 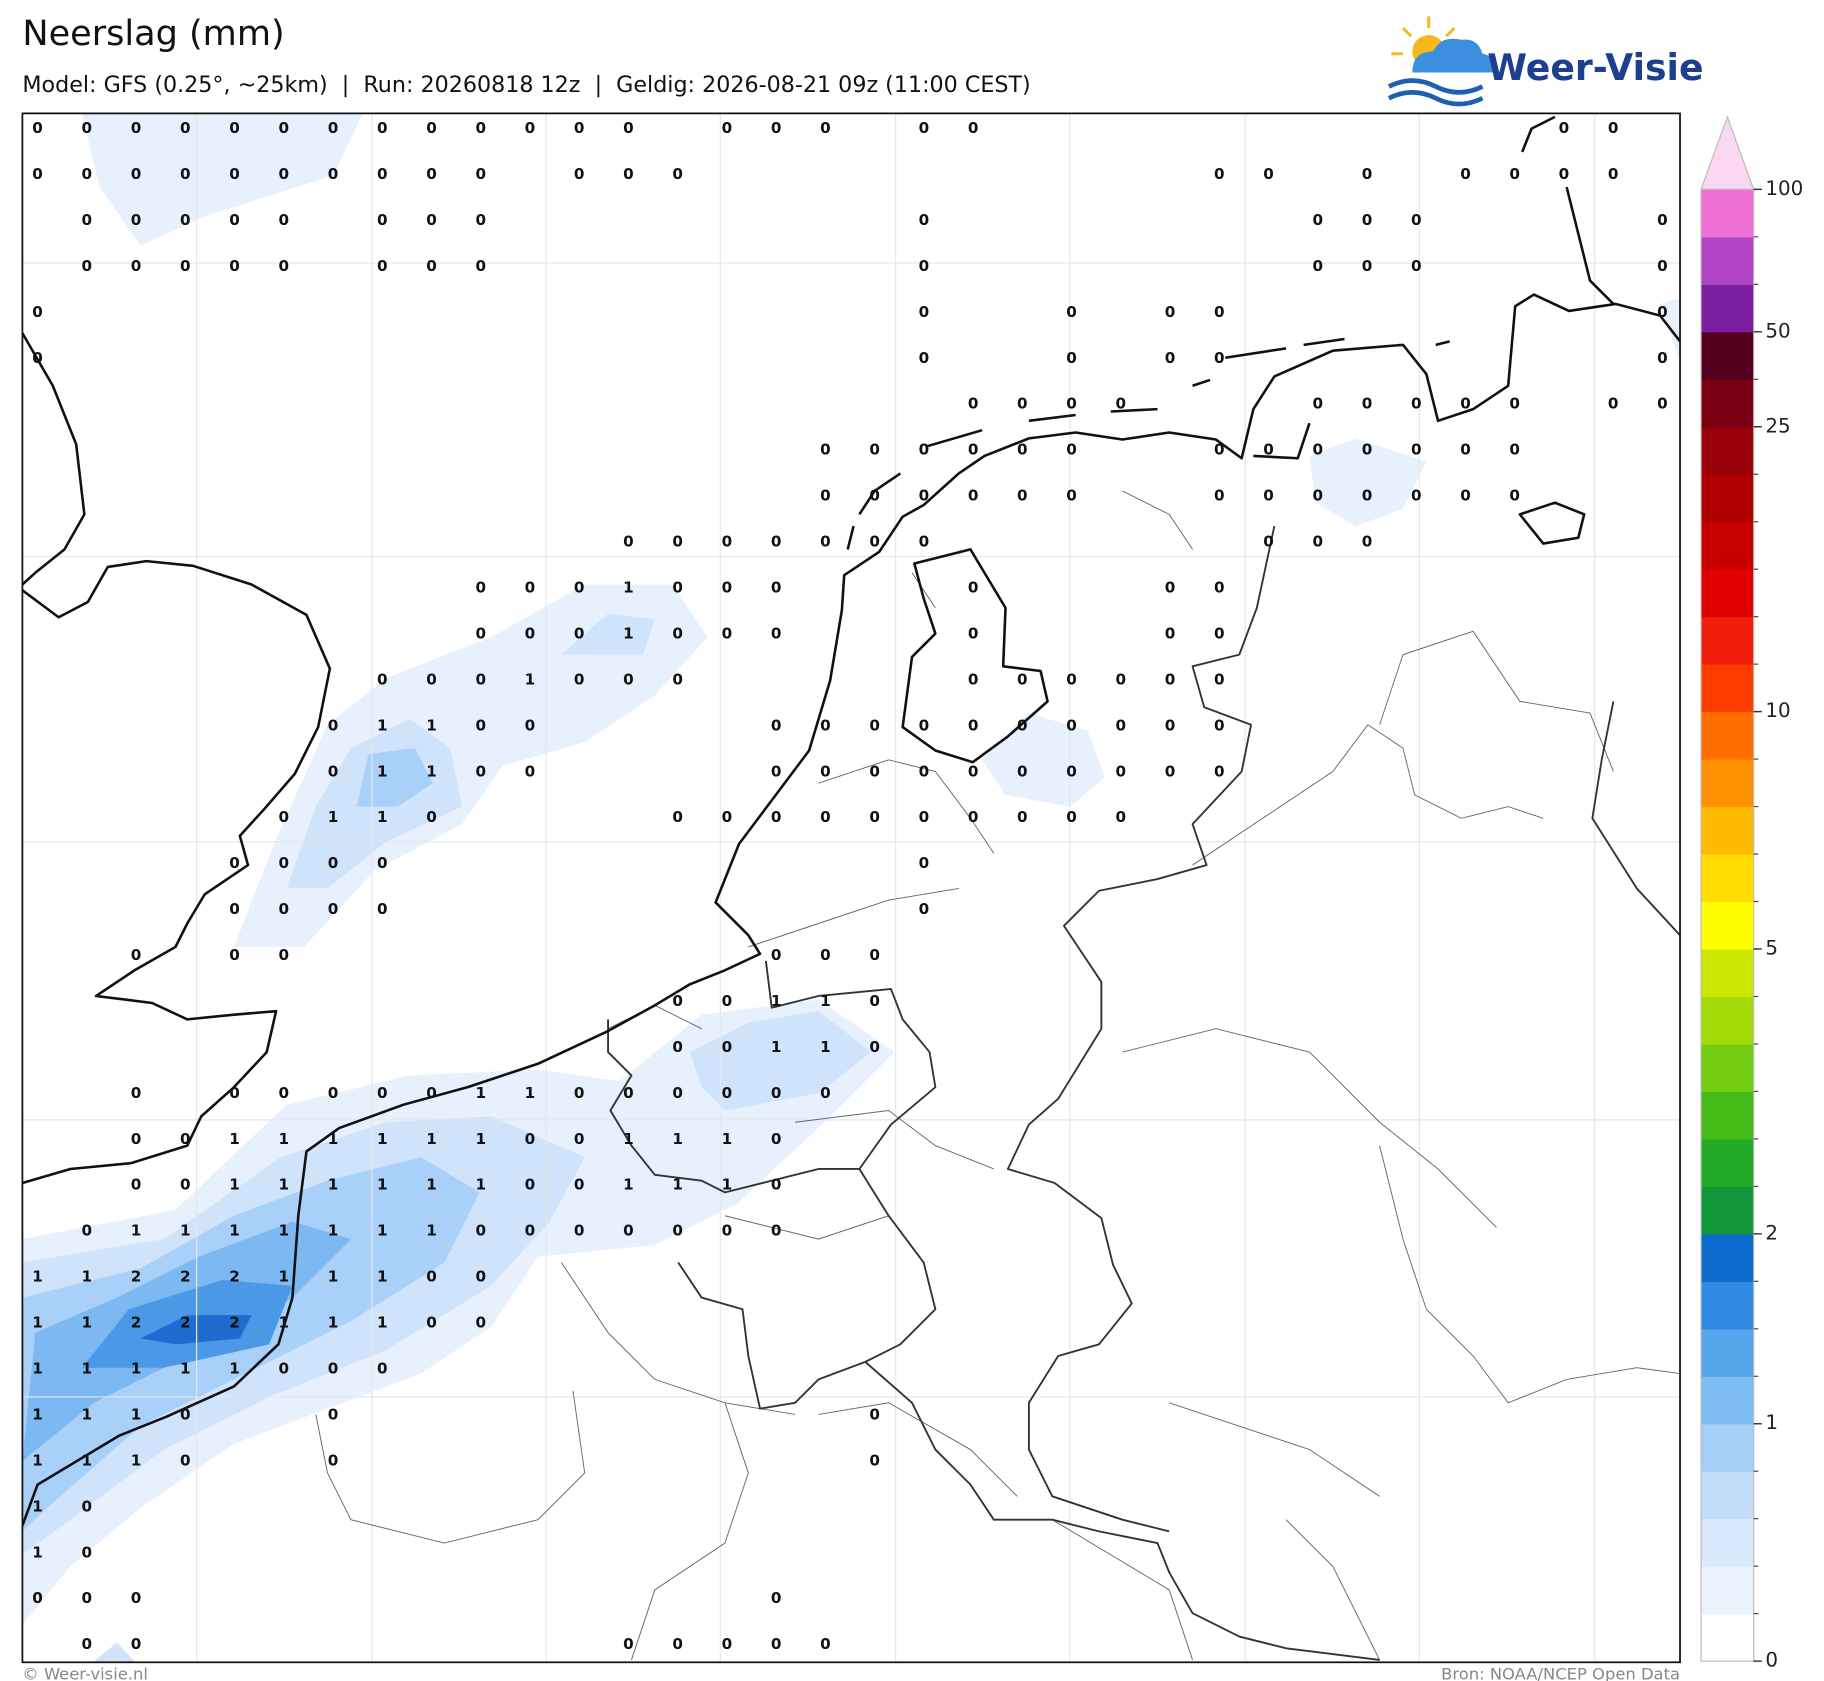 What do you see at coordinates (1595, 67) in the screenshot?
I see `logo-text: Weer-Visie` at bounding box center [1595, 67].